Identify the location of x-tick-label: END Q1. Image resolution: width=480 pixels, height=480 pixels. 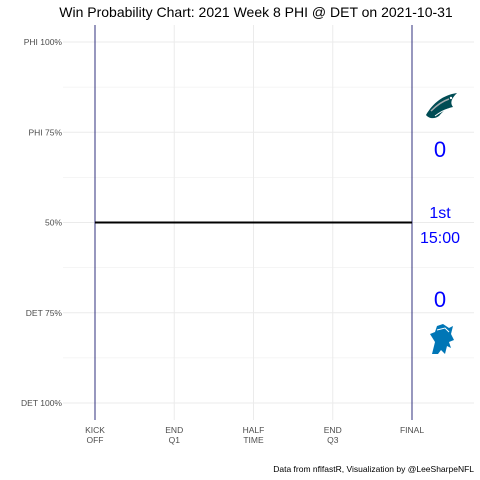
(174, 435).